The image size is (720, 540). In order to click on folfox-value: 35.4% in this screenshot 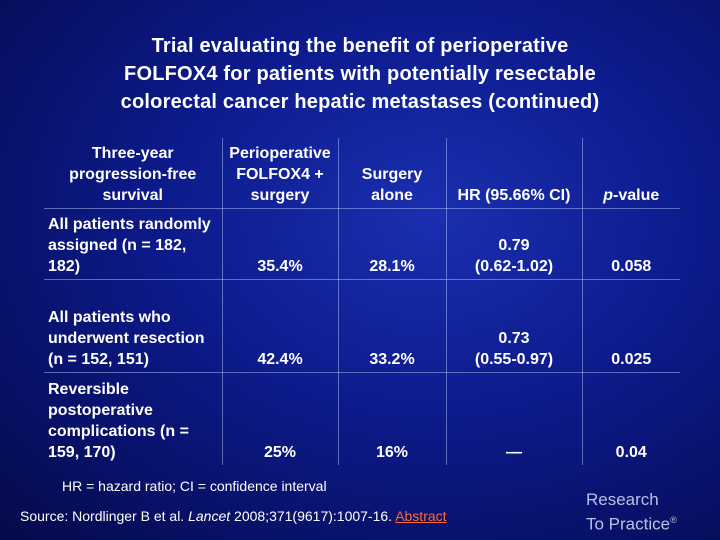, I will do `click(280, 244)`.